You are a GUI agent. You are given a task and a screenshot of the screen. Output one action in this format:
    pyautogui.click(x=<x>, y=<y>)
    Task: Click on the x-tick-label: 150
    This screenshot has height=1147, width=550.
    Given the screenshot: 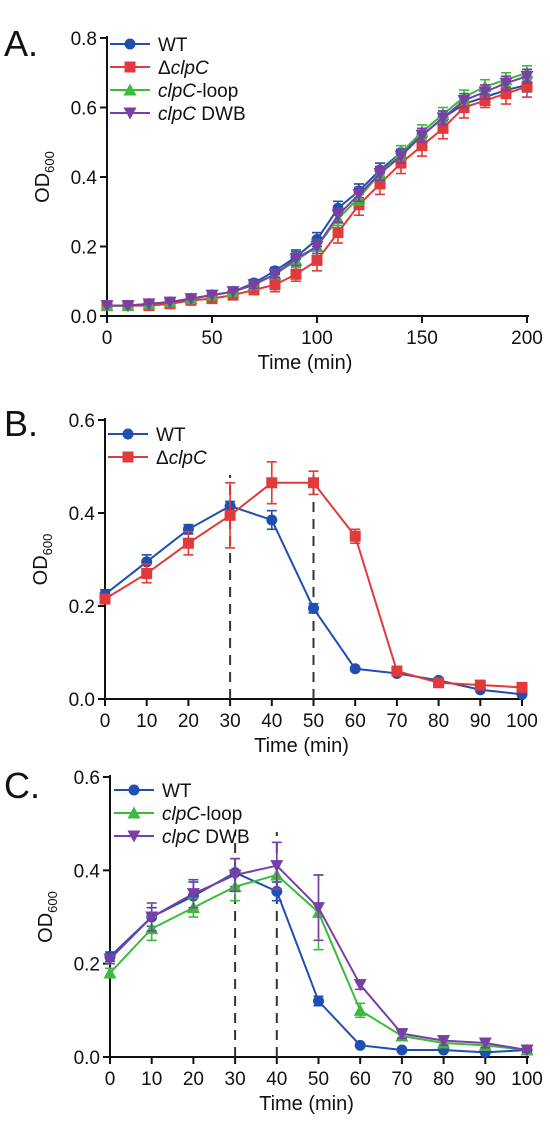 What is the action you would take?
    pyautogui.click(x=422, y=338)
    